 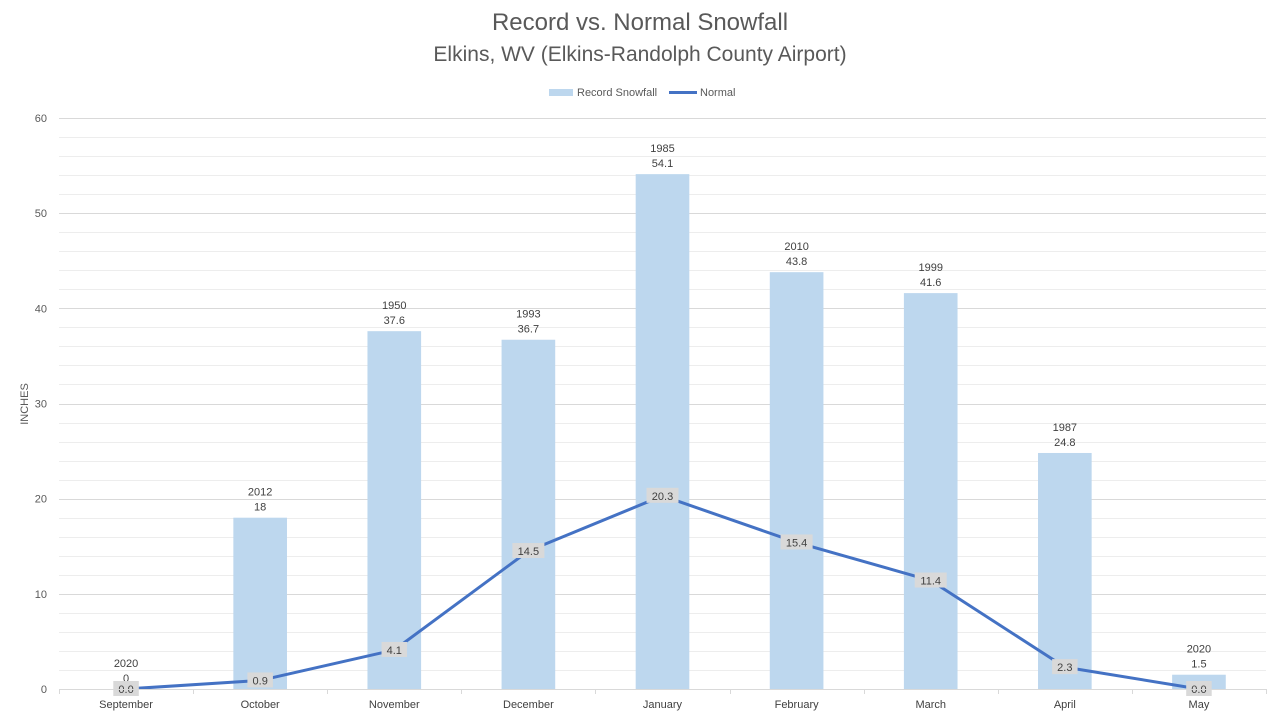 What do you see at coordinates (41, 595) in the screenshot?
I see `y-tick-label: 10` at bounding box center [41, 595].